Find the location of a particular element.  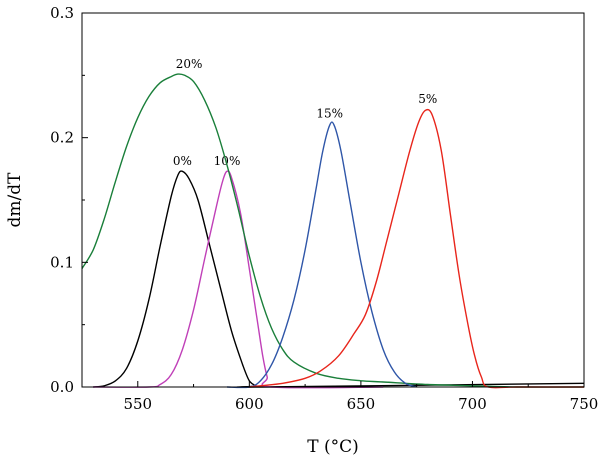

series-label-5pct: 5% is located at coordinates (427, 99).